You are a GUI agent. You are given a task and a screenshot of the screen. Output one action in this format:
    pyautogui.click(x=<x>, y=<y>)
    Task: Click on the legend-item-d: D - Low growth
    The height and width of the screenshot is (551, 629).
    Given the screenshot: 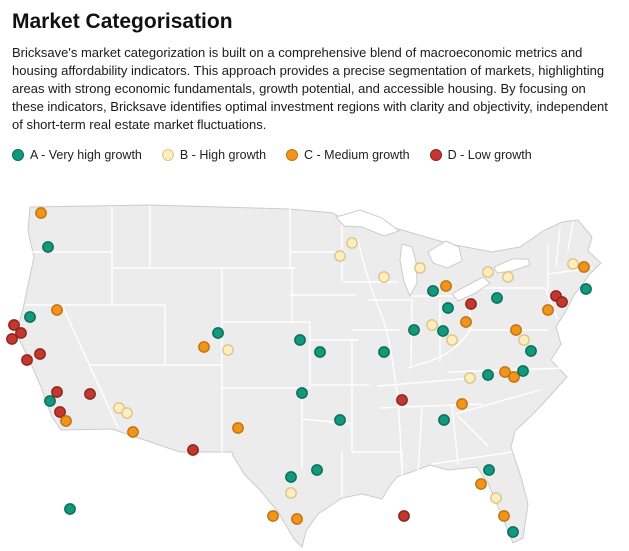 What is the action you would take?
    pyautogui.click(x=480, y=154)
    